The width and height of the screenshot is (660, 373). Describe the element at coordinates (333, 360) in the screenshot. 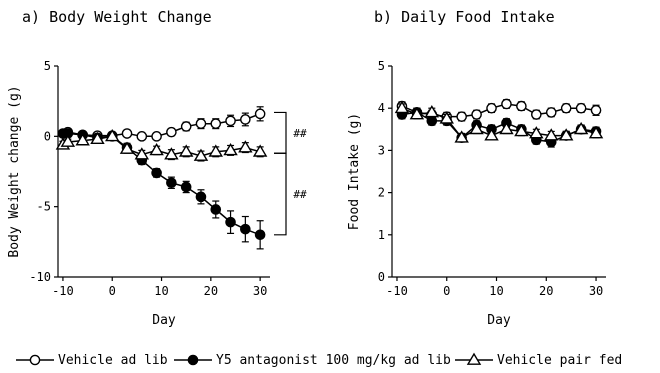

I see `legend-label: Y5 antagonist 100 mg/kg ad lib` at that location.